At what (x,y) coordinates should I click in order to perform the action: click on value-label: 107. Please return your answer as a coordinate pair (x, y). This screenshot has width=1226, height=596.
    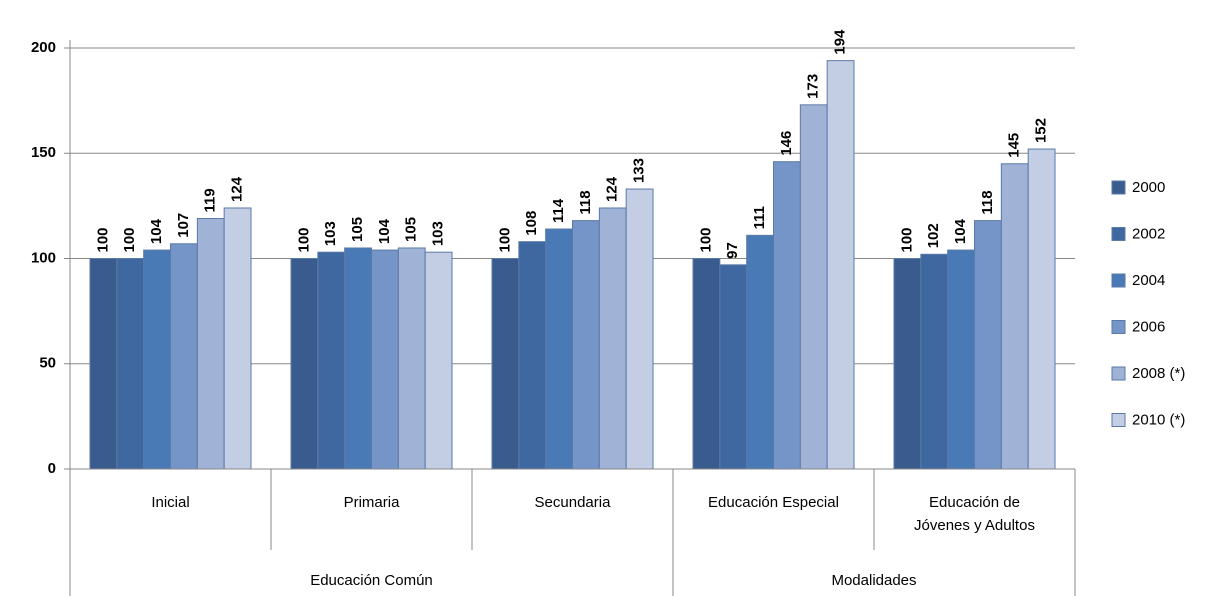
    Looking at the image, I should click on (183, 225).